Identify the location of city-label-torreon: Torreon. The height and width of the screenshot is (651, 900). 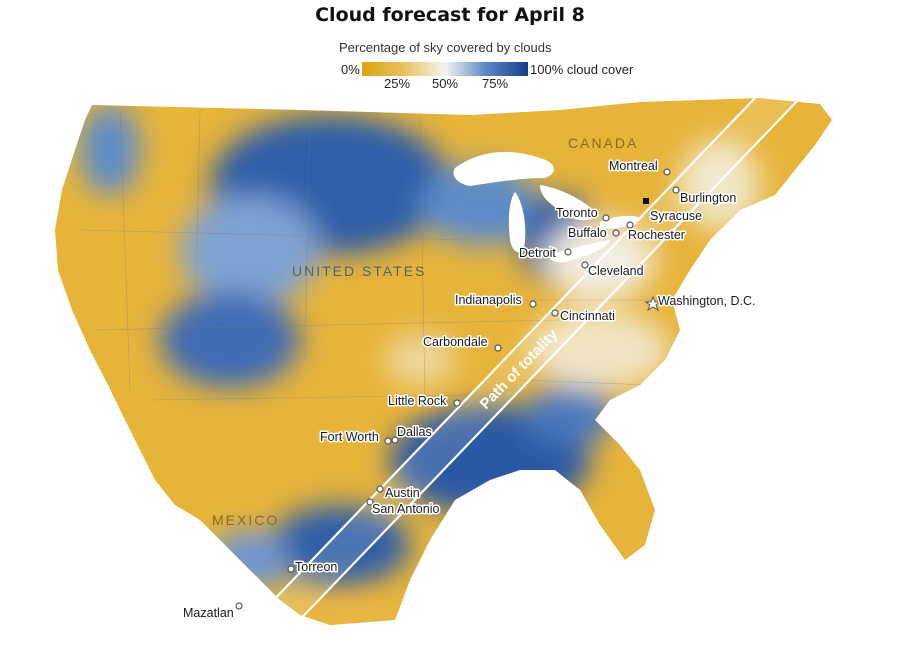
(316, 567).